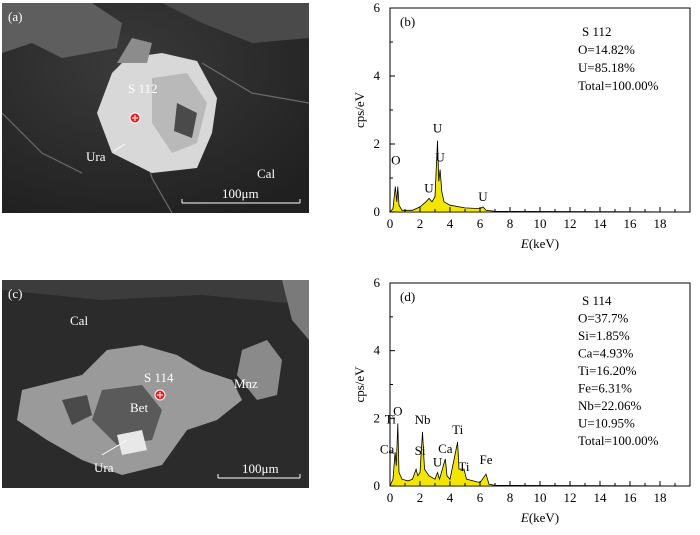  Describe the element at coordinates (606, 67) in the screenshot. I see `composition-line: U=85.18%` at that location.